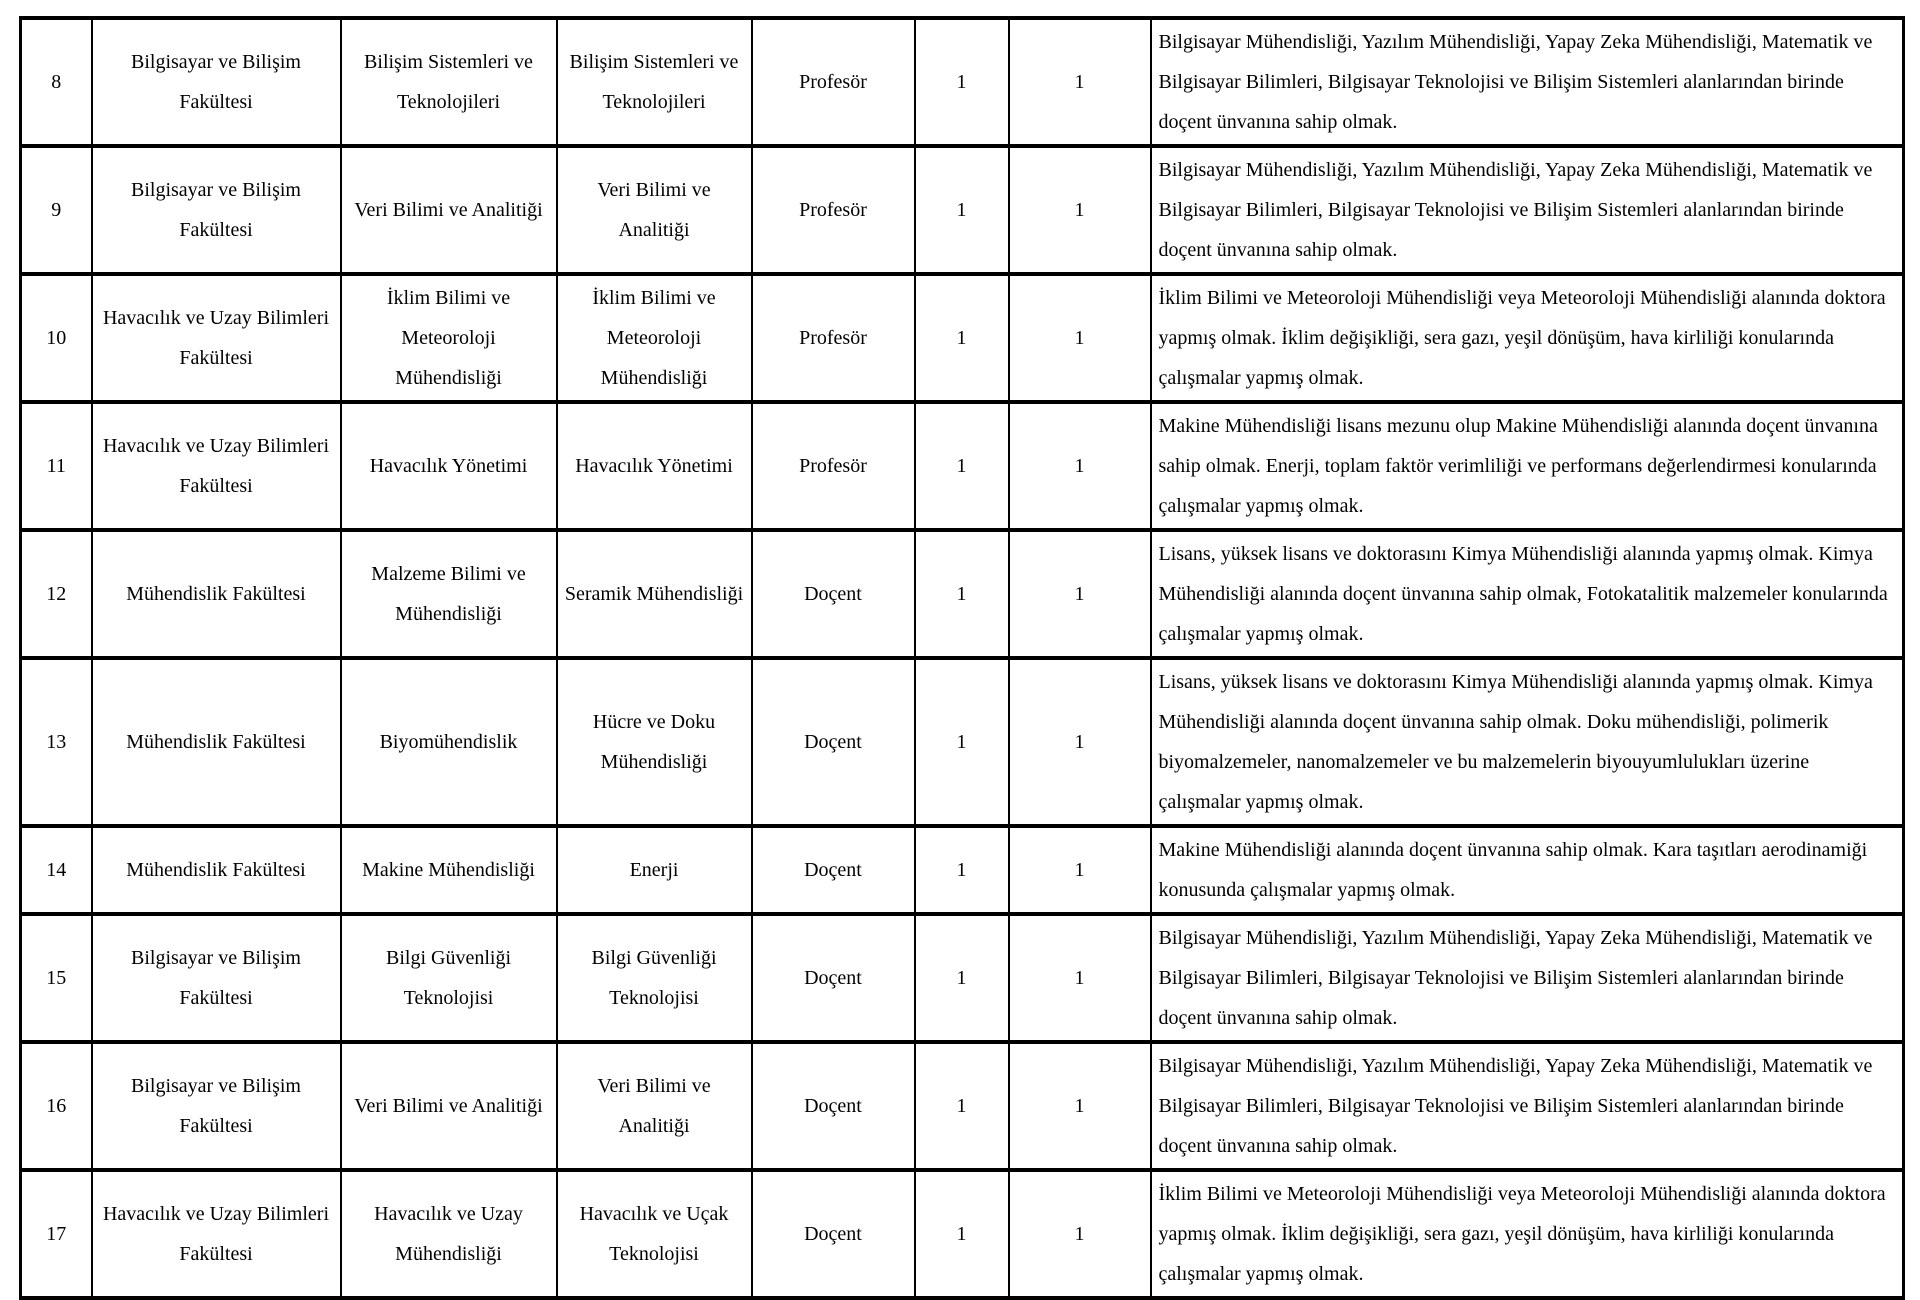 Image resolution: width=1920 pixels, height=1300 pixels. I want to click on row-number-cell: 10, so click(56, 338).